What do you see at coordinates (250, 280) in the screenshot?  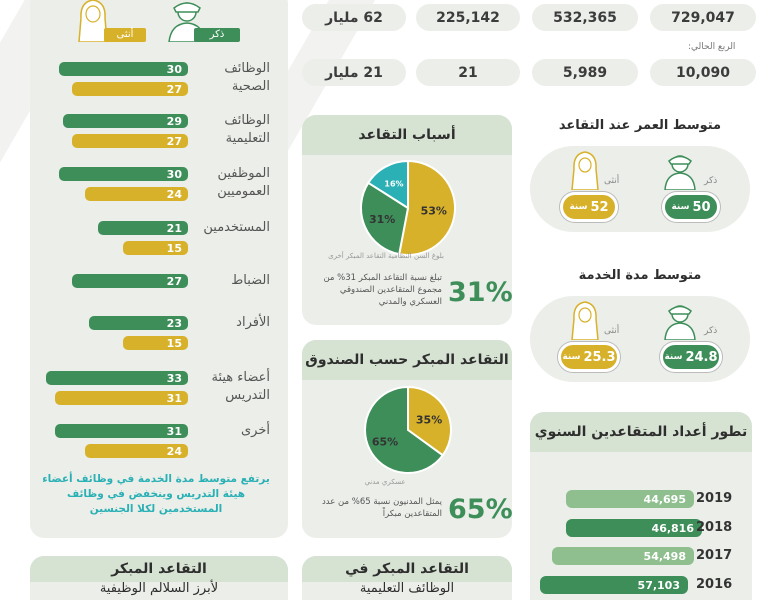 I see `job-category-label: الضباط` at bounding box center [250, 280].